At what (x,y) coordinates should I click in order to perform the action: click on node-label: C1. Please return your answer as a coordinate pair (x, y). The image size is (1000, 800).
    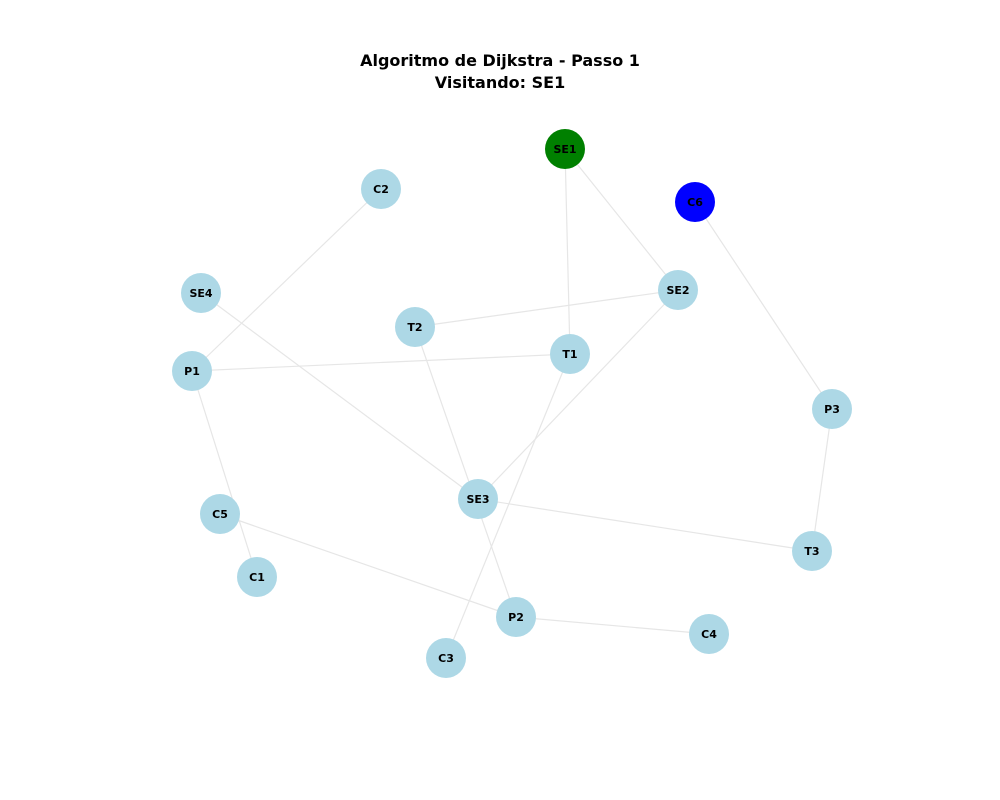
    Looking at the image, I should click on (257, 577).